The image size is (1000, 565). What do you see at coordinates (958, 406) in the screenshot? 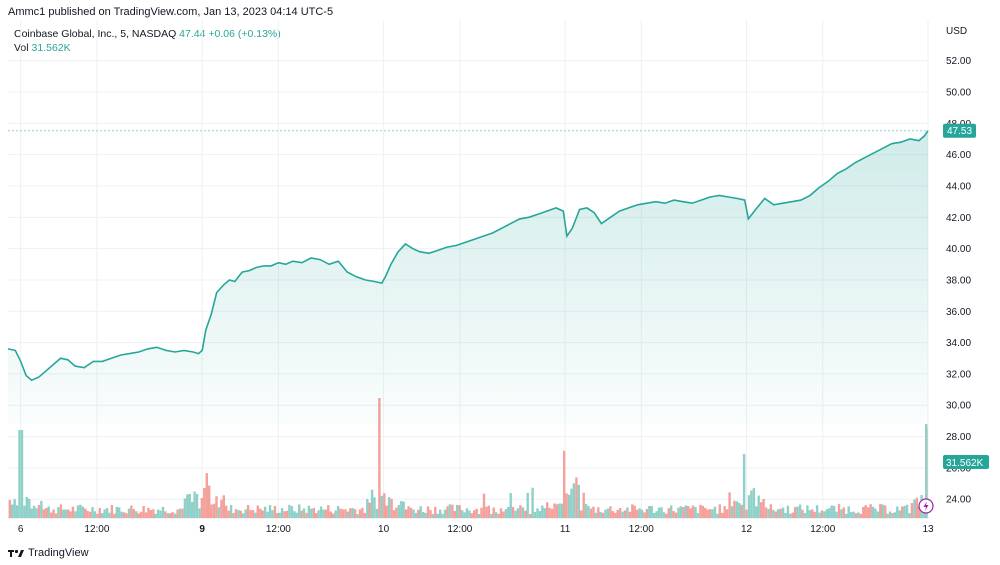
I see `y-tick-label: 30.00` at bounding box center [958, 406].